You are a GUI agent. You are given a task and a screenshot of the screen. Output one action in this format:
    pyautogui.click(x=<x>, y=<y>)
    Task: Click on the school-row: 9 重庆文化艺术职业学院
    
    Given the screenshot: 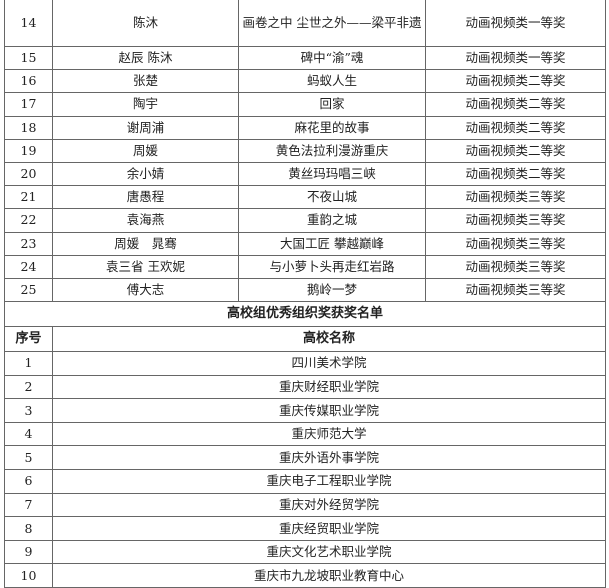 What is the action you would take?
    pyautogui.click(x=305, y=552)
    